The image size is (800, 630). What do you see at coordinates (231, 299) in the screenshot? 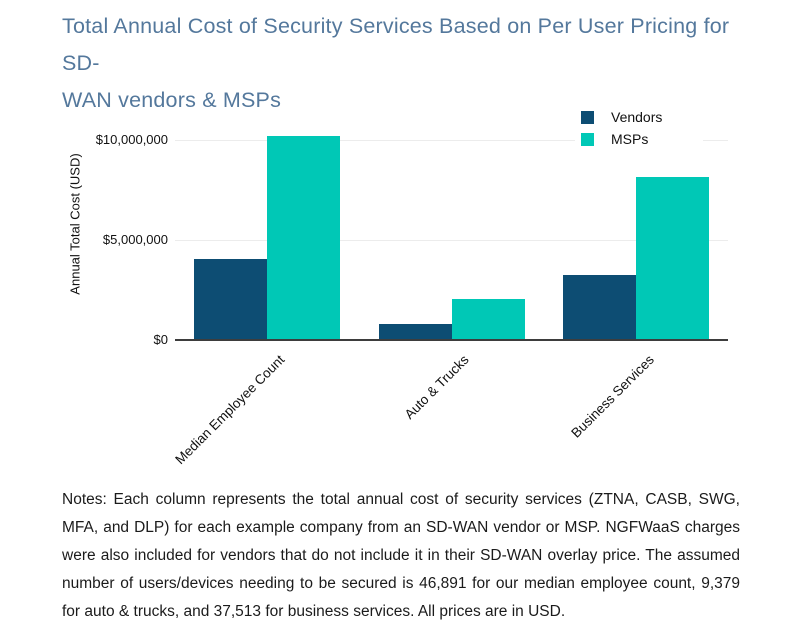
I see `bar-vendors-median-employee-count` at bounding box center [231, 299].